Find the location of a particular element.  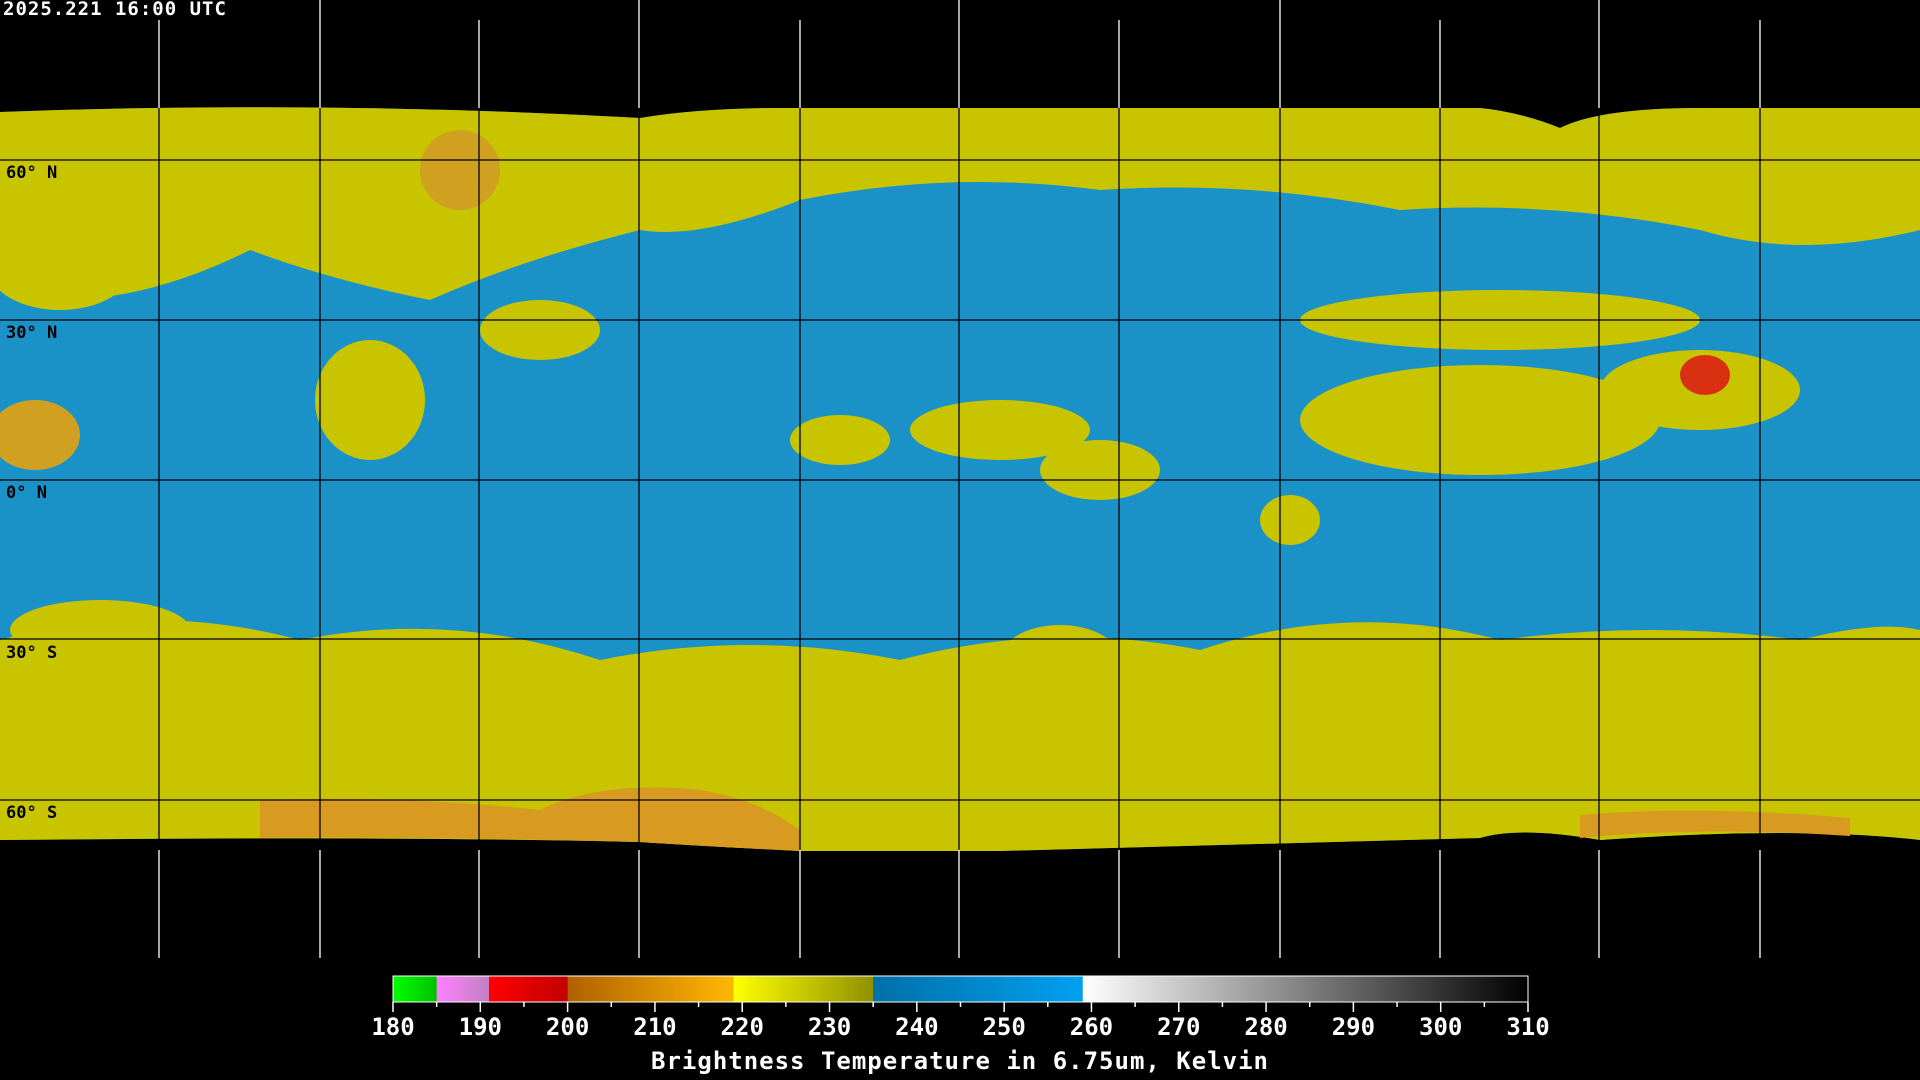

lat-label-30n: 30° N is located at coordinates (32, 333).